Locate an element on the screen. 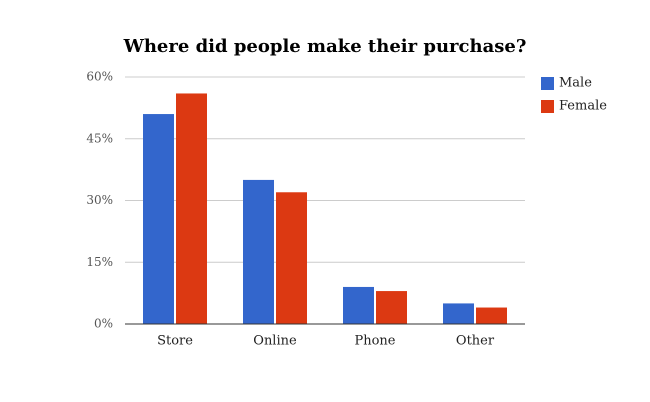 The width and height of the screenshot is (650, 402). x-tick-label: Phone is located at coordinates (374, 341).